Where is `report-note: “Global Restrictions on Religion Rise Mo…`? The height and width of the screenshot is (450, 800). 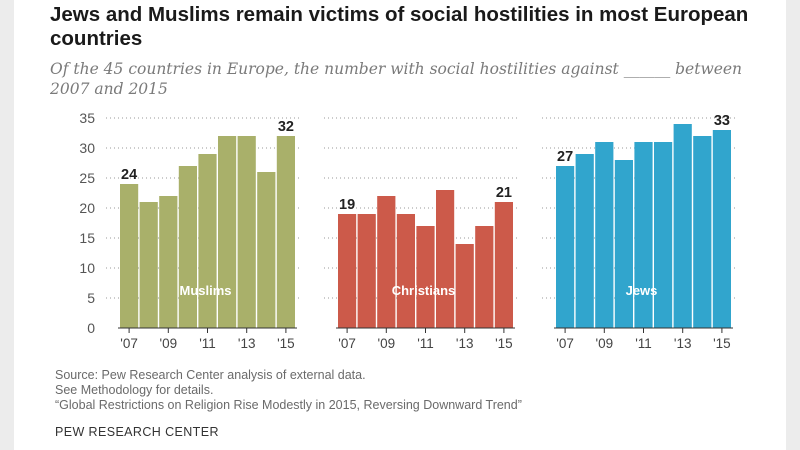
report-note: “Global Restrictions on Religion Rise Mo… is located at coordinates (288, 405).